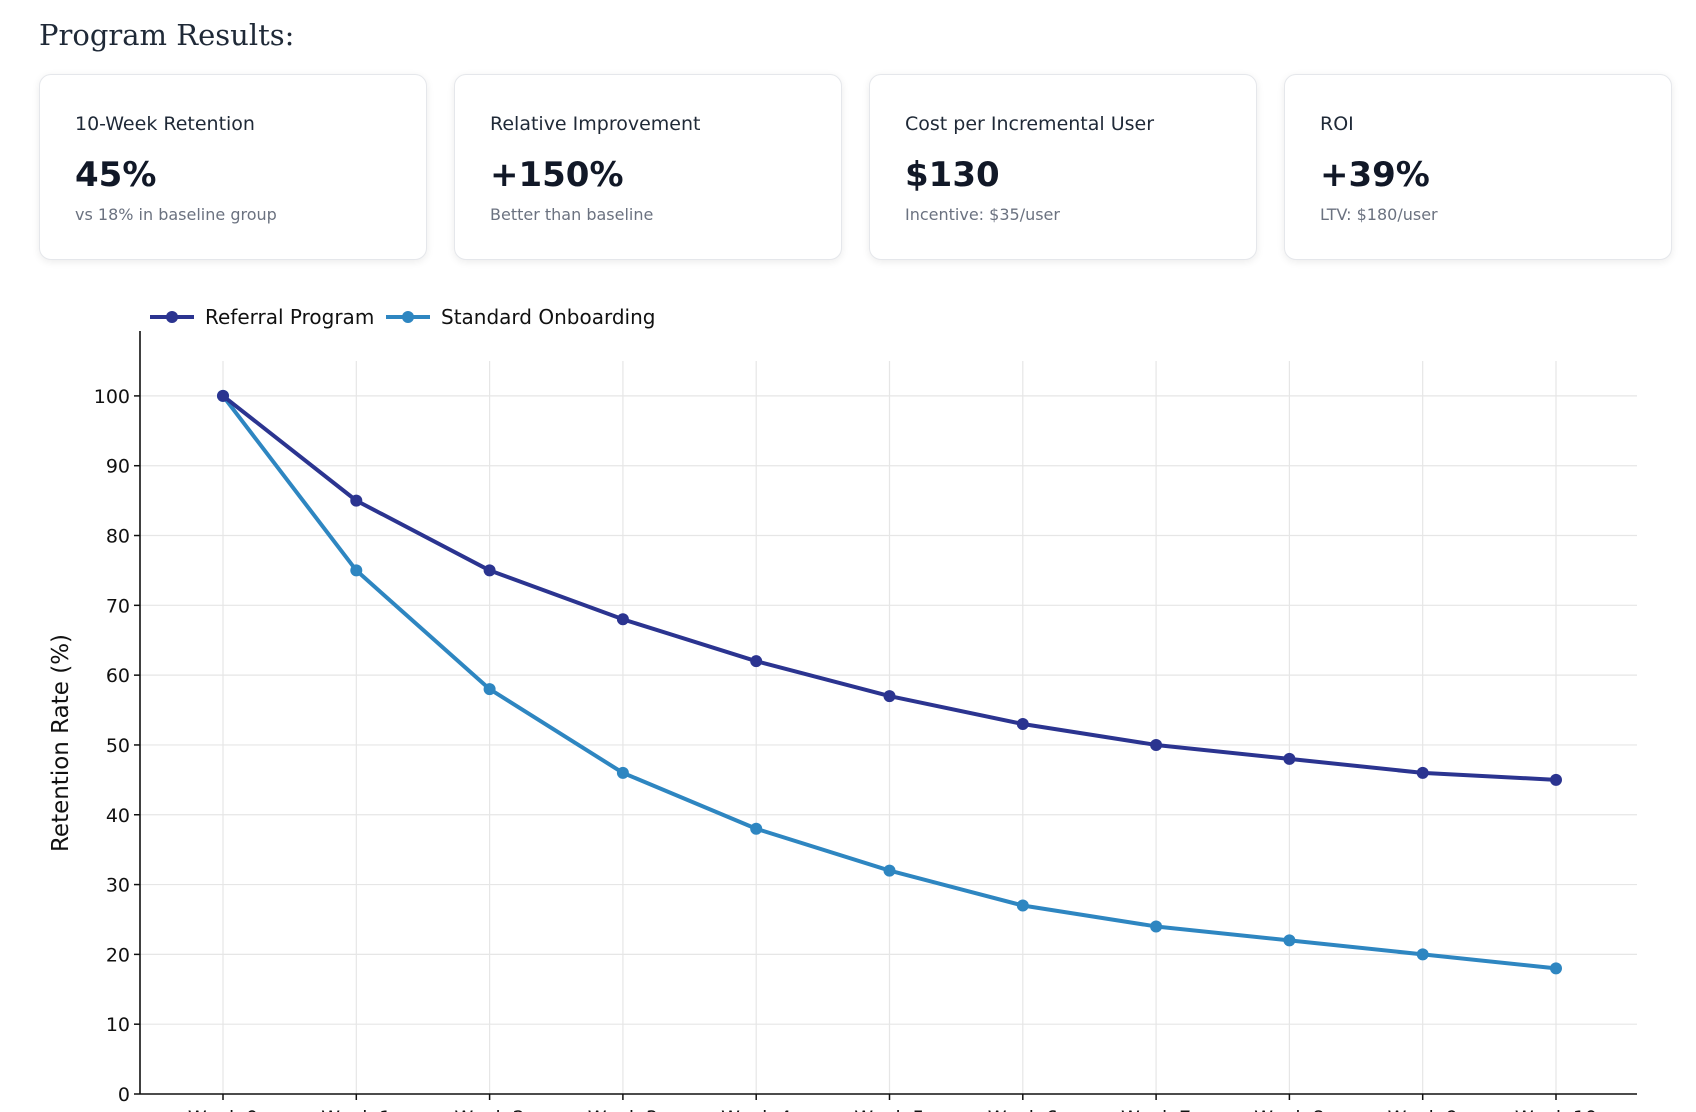  I want to click on card-label: 10-Week Retention, so click(165, 124).